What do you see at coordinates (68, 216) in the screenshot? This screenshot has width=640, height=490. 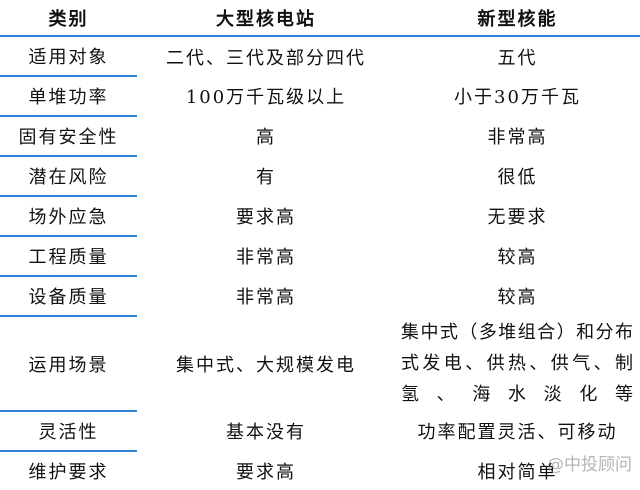 I see `cell-category: 场外应急` at bounding box center [68, 216].